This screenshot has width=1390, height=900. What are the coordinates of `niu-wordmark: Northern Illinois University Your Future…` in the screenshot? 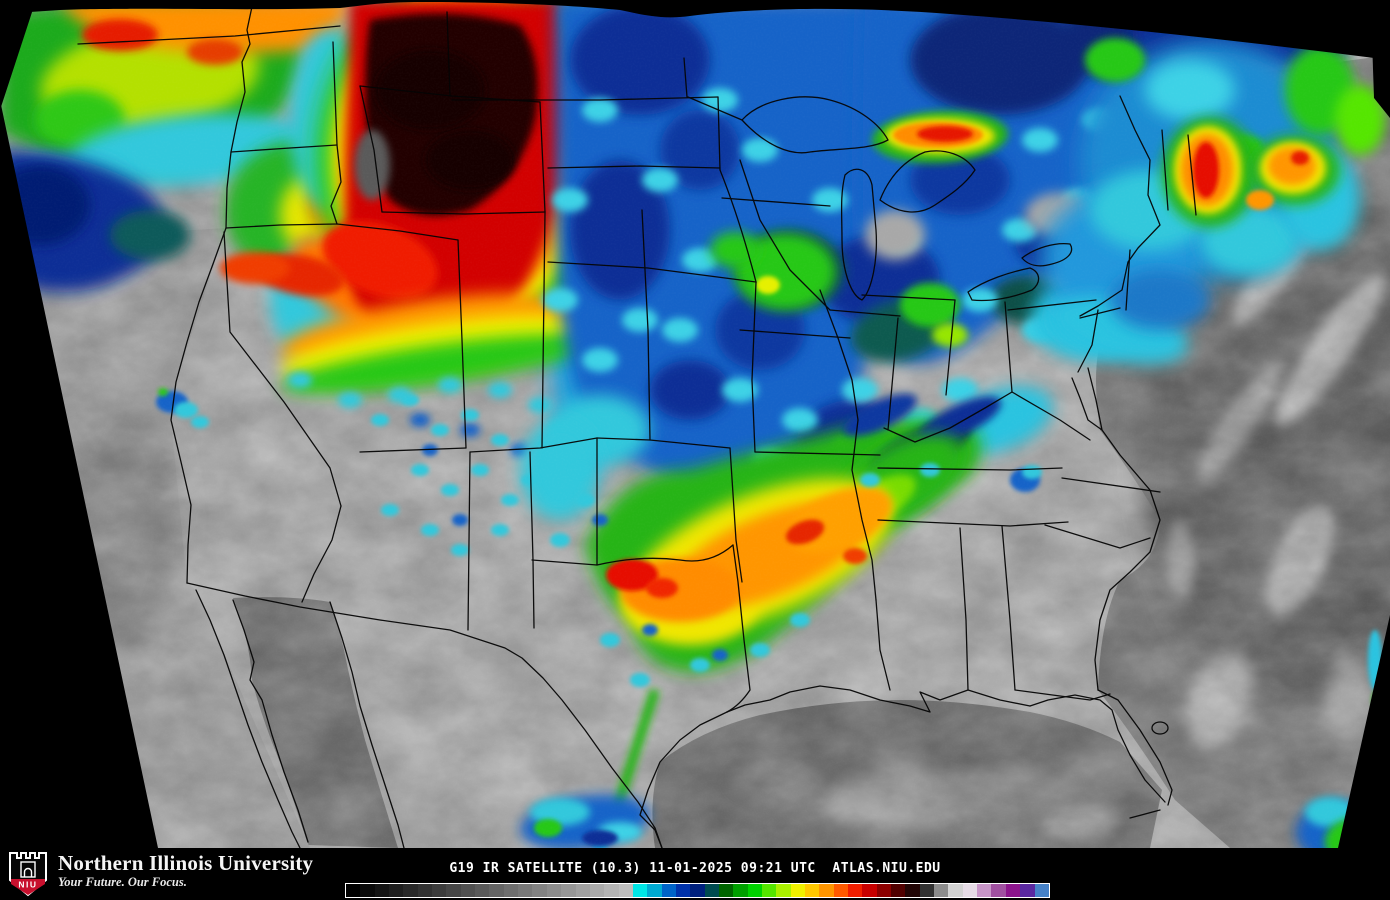 It's located at (185, 870).